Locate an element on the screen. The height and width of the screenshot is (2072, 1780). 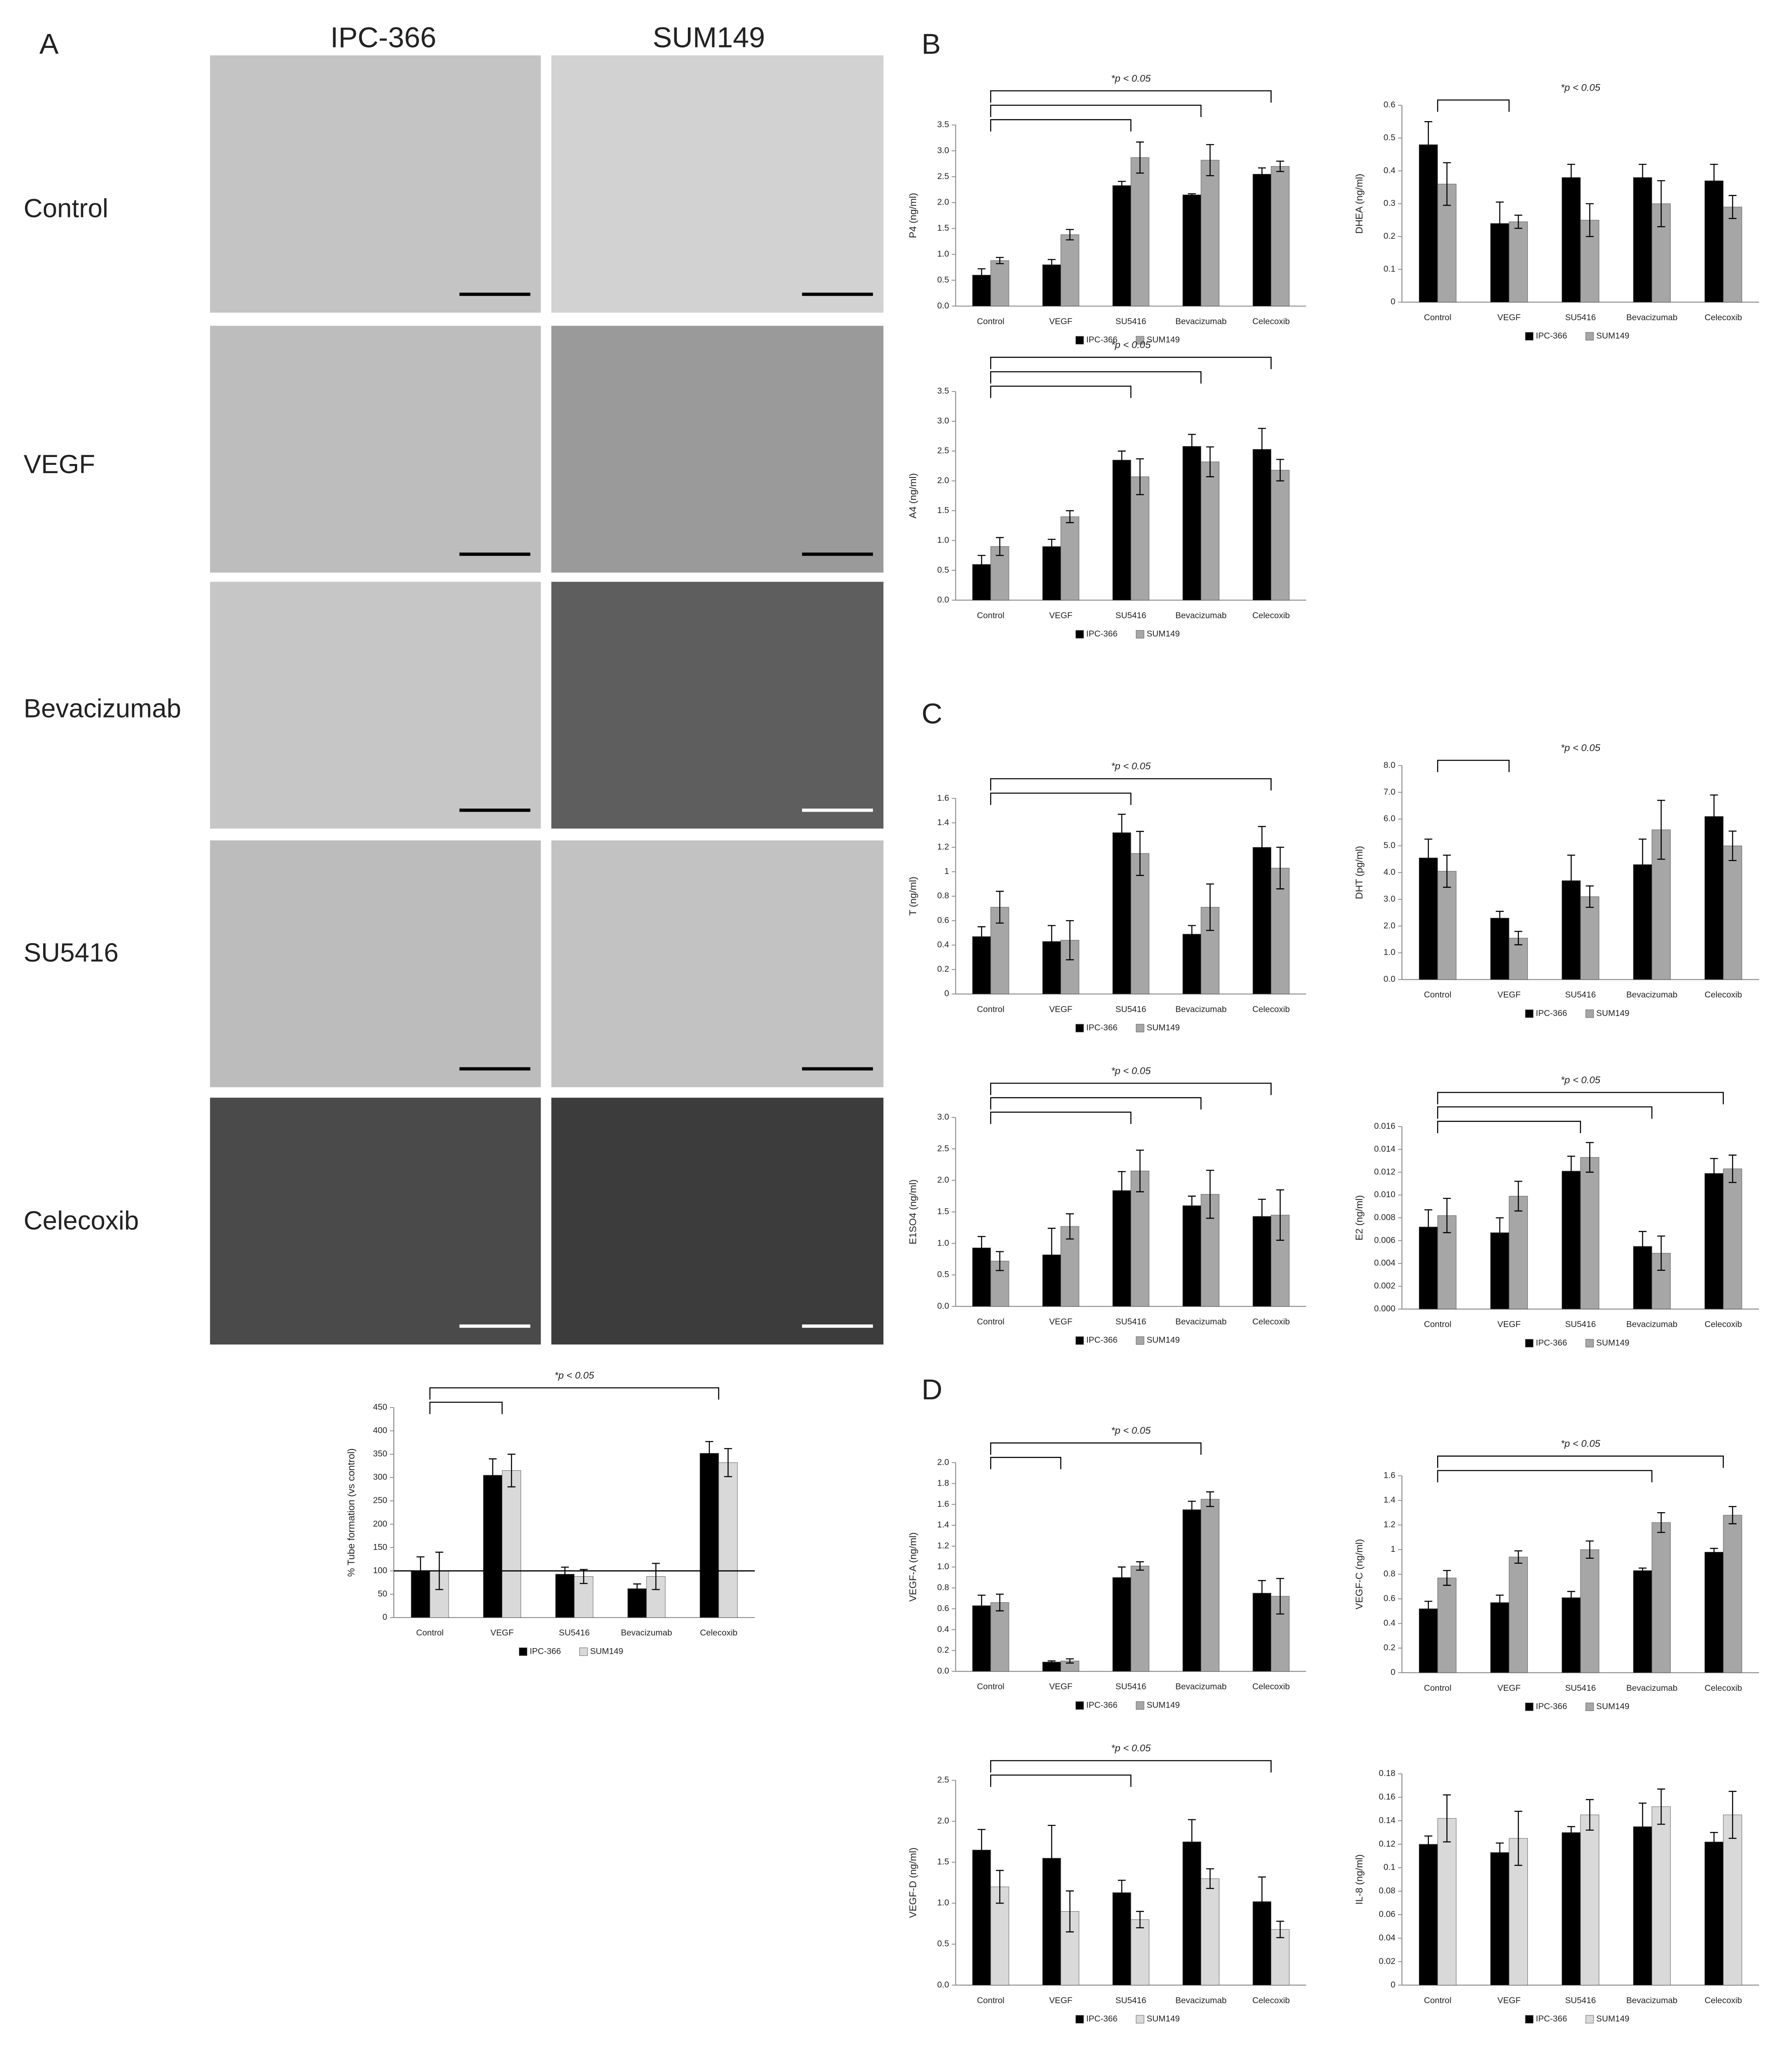
row-label: SU5416 is located at coordinates (71, 952).